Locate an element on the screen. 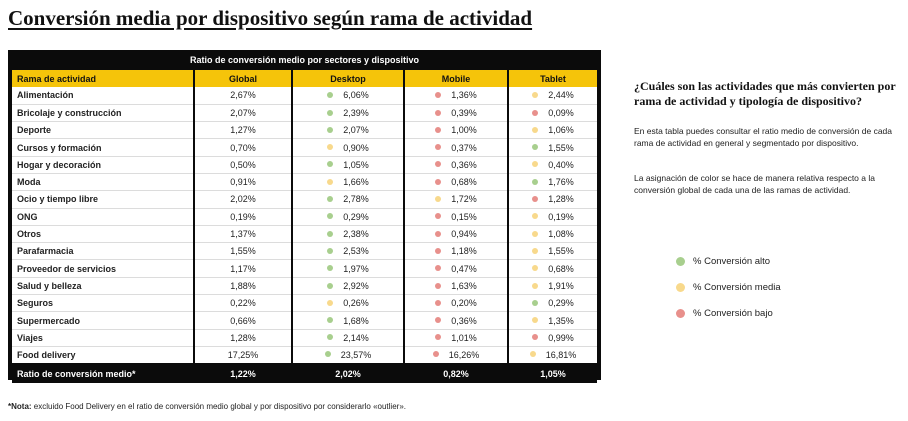  tablet-cell: 1,28% is located at coordinates (552, 199).